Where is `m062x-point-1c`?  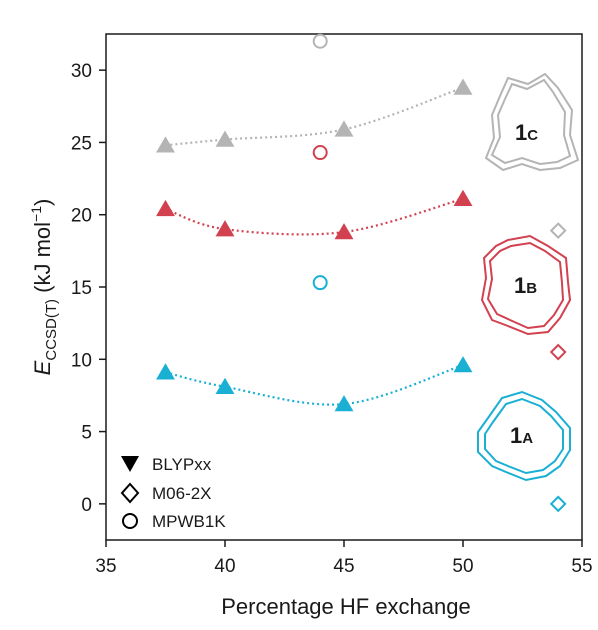
m062x-point-1c is located at coordinates (558, 231).